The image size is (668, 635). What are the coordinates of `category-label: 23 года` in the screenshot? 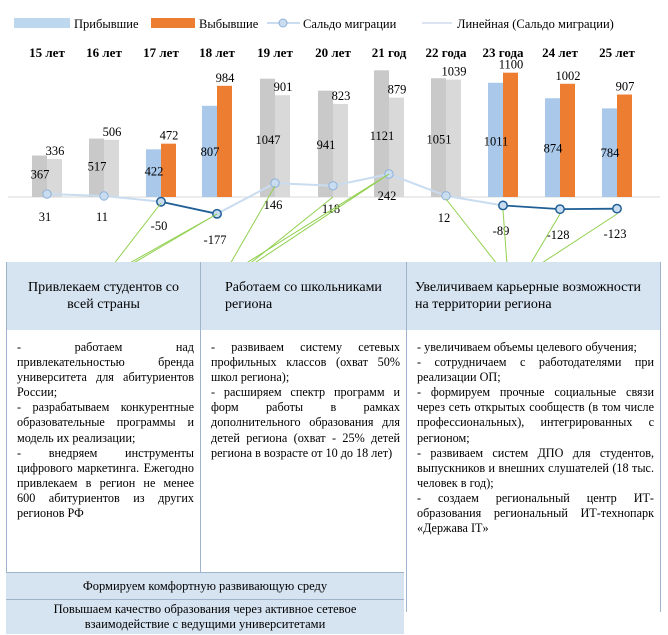 It's located at (503, 52).